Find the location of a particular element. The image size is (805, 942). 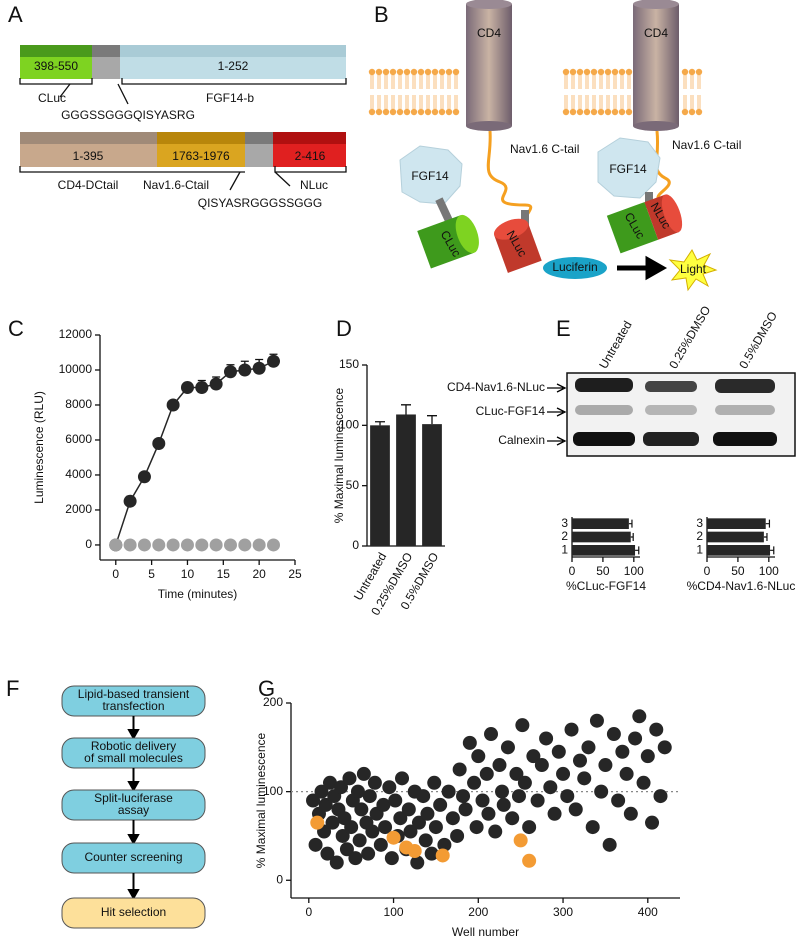

step-label: assay is located at coordinates (133, 810).